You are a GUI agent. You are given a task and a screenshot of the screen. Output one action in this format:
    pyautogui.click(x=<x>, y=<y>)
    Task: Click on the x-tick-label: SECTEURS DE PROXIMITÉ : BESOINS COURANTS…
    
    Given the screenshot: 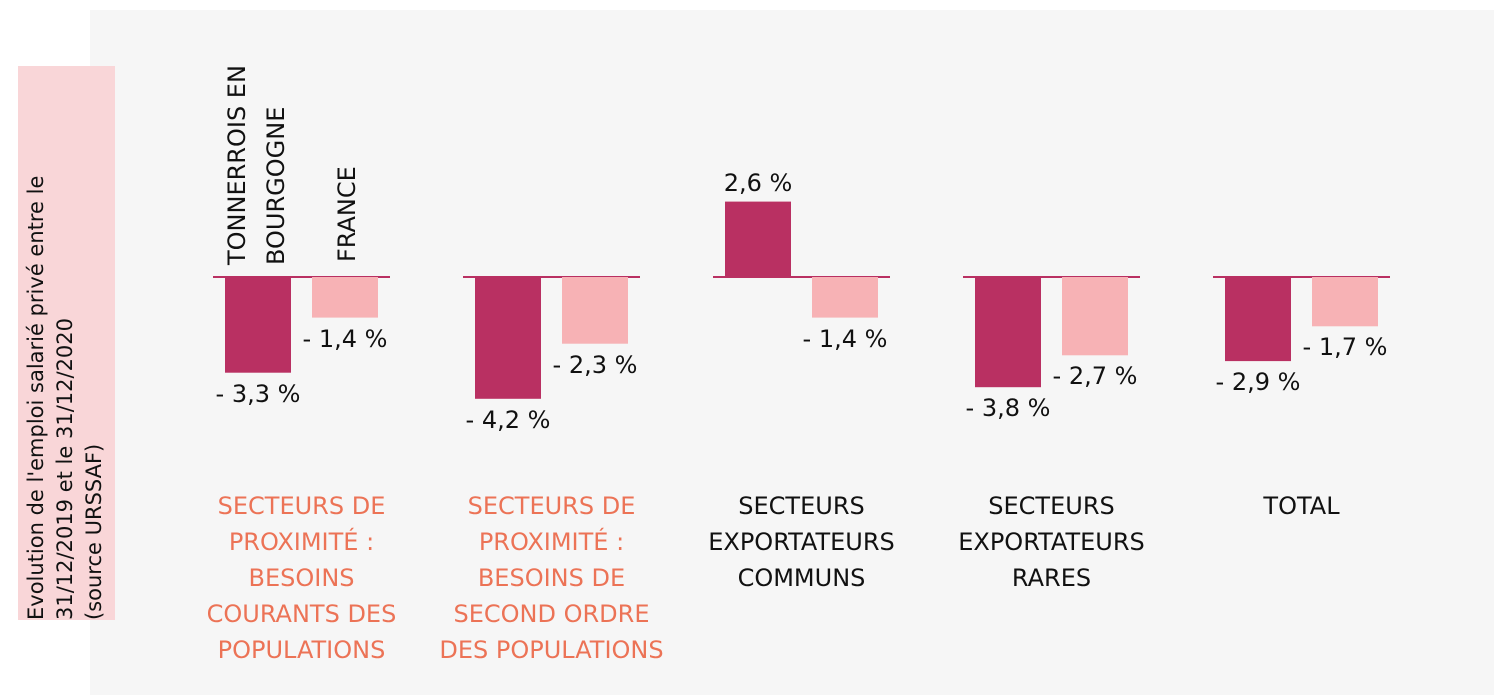 What is the action you would take?
    pyautogui.click(x=301, y=578)
    